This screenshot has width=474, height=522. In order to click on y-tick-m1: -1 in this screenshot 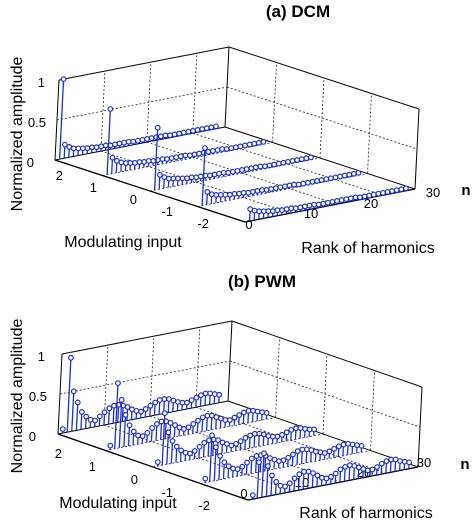, I will do `click(167, 492)`.